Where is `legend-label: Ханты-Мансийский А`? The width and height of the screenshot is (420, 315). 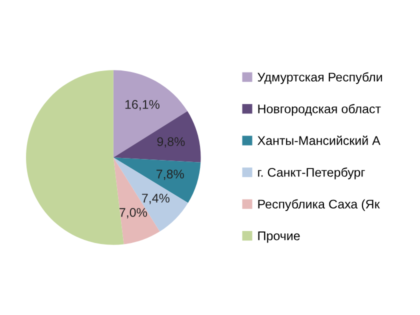
legend-label: Ханты-Мансийский А is located at coordinates (319, 141).